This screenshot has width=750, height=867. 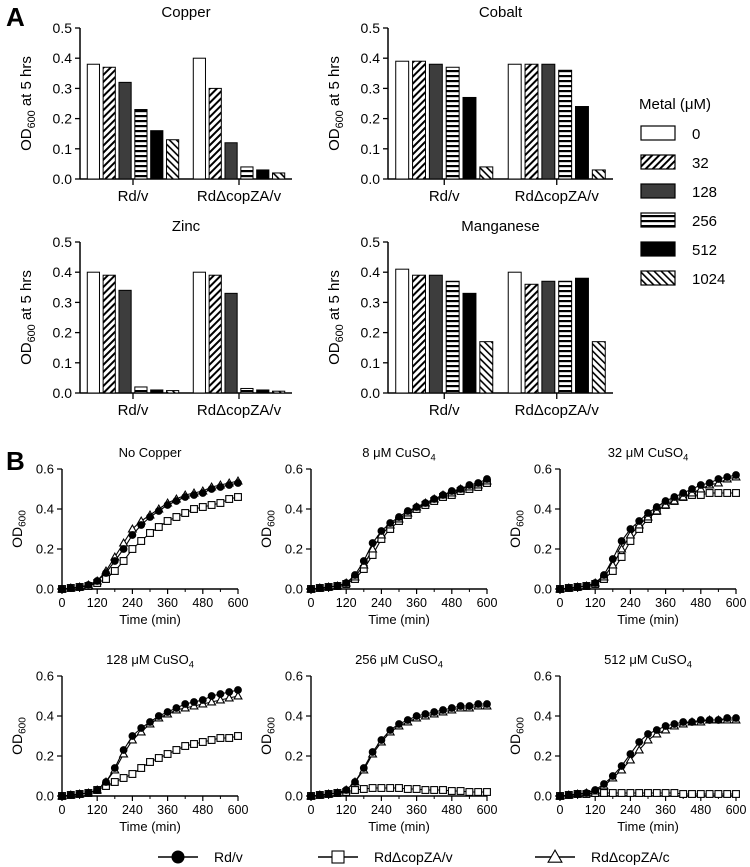 What do you see at coordinates (63, 272) in the screenshot?
I see `y-tick-label: 0.4` at bounding box center [63, 272].